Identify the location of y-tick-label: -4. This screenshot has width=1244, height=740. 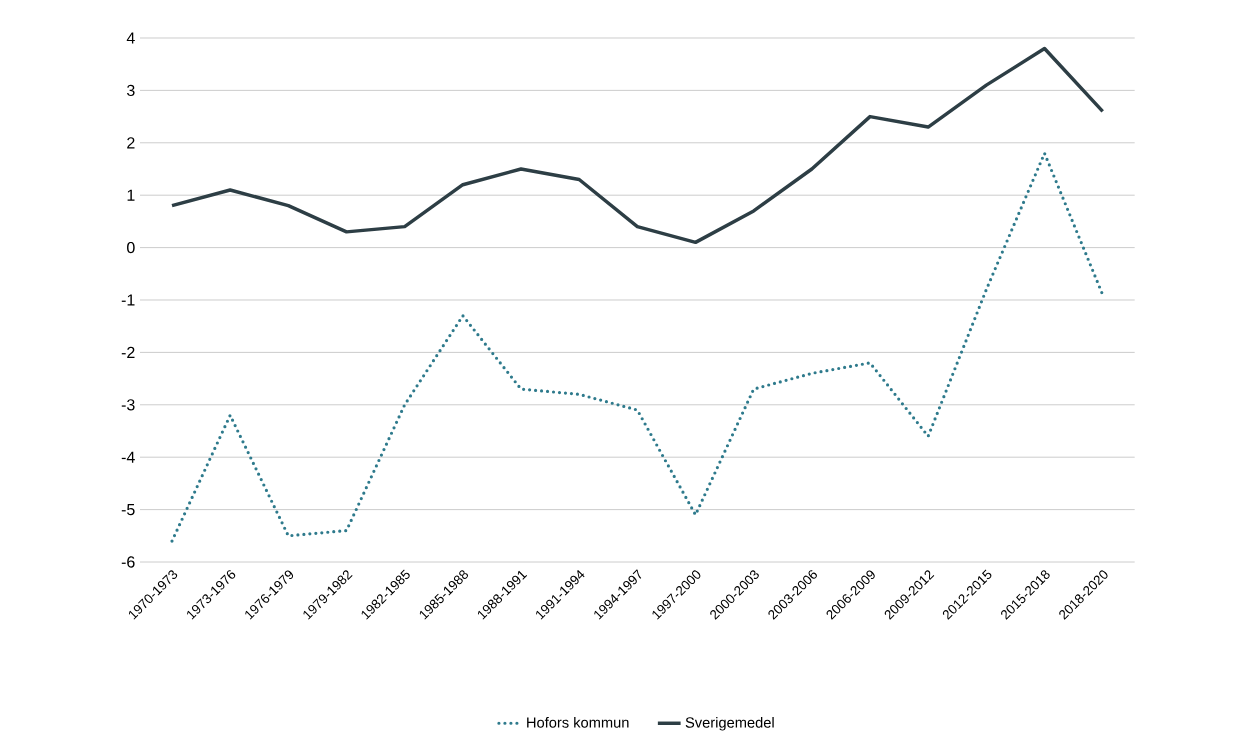
(128, 457).